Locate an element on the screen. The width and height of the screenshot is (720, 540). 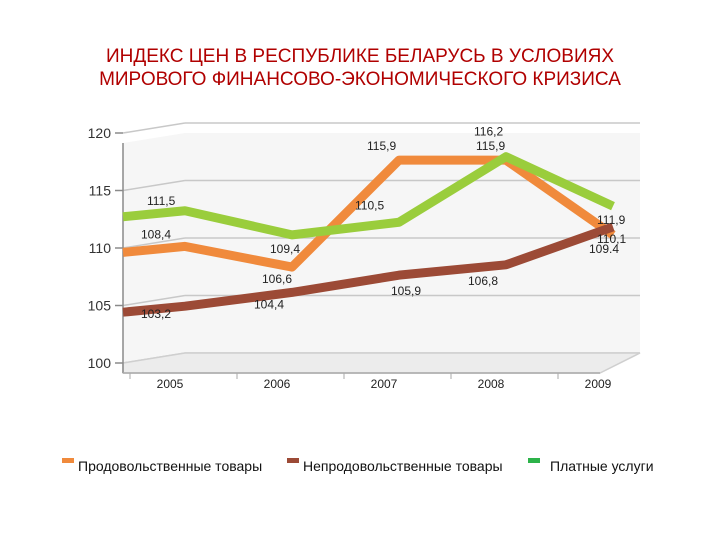
data-label-services: 109,4 is located at coordinates (285, 249).